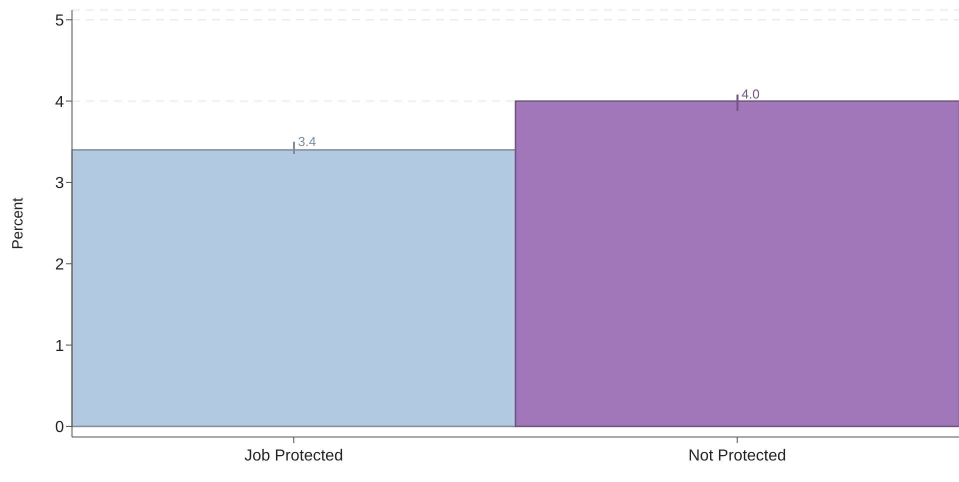 This screenshot has height=482, width=959. Describe the element at coordinates (59, 427) in the screenshot. I see `y-tick-label: 0` at that location.